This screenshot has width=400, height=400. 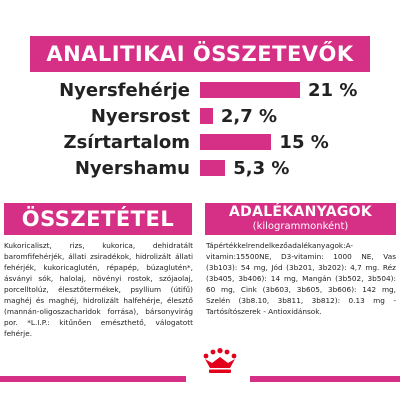 I want to click on analytic-row: Nyersfehérje 21 %, so click(x=200, y=90).